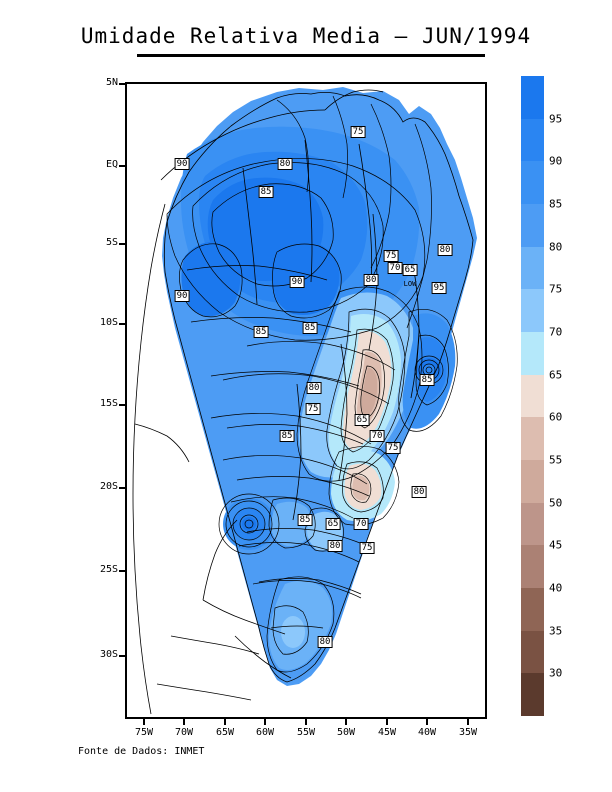  I want to click on colorbar-tick-label: 55, so click(556, 460).